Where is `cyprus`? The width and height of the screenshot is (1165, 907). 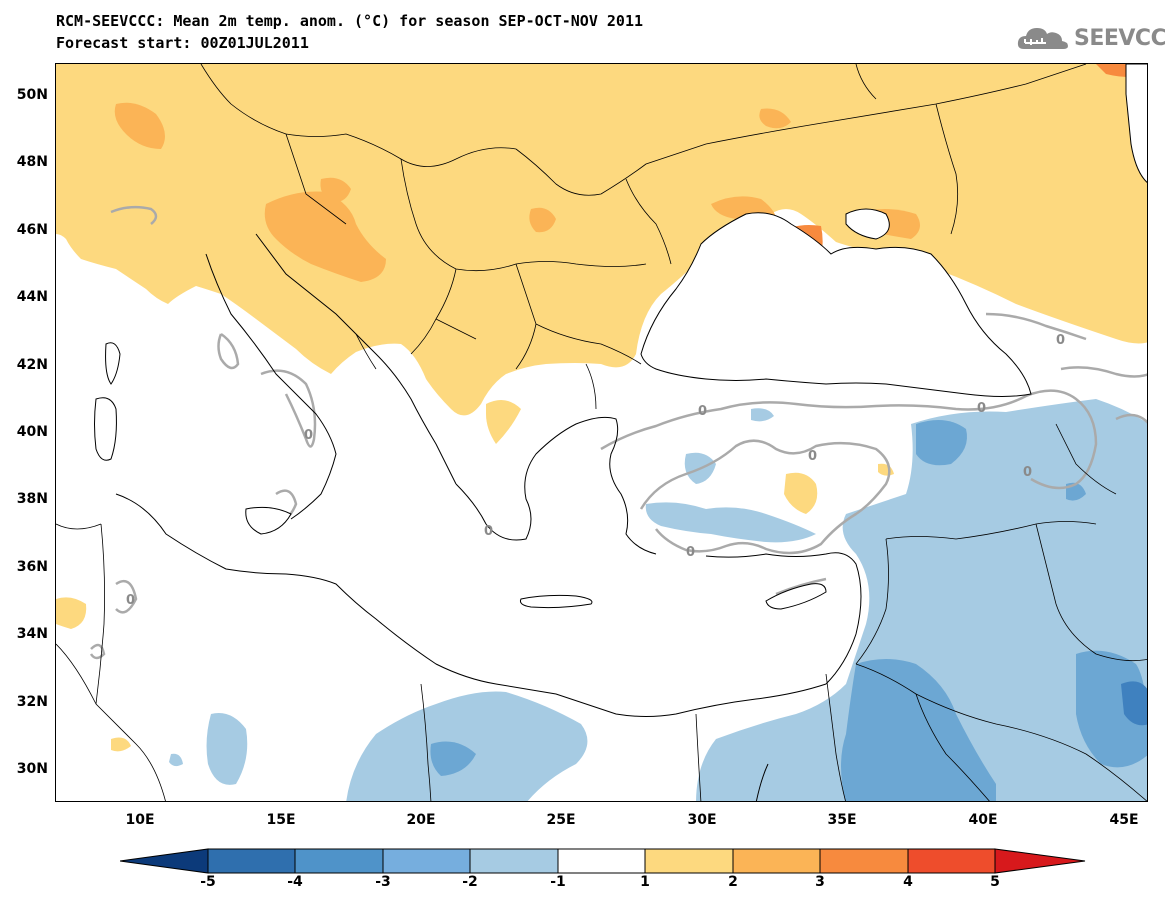 cyprus is located at coordinates (796, 596).